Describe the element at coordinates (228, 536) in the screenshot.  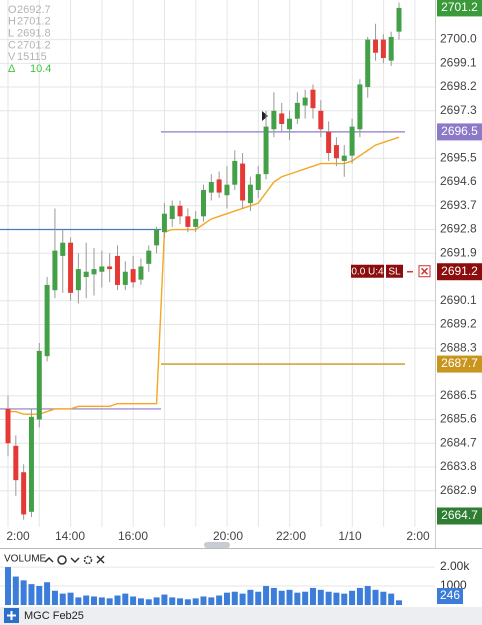
I see `x-tick-label: 20:00` at that location.